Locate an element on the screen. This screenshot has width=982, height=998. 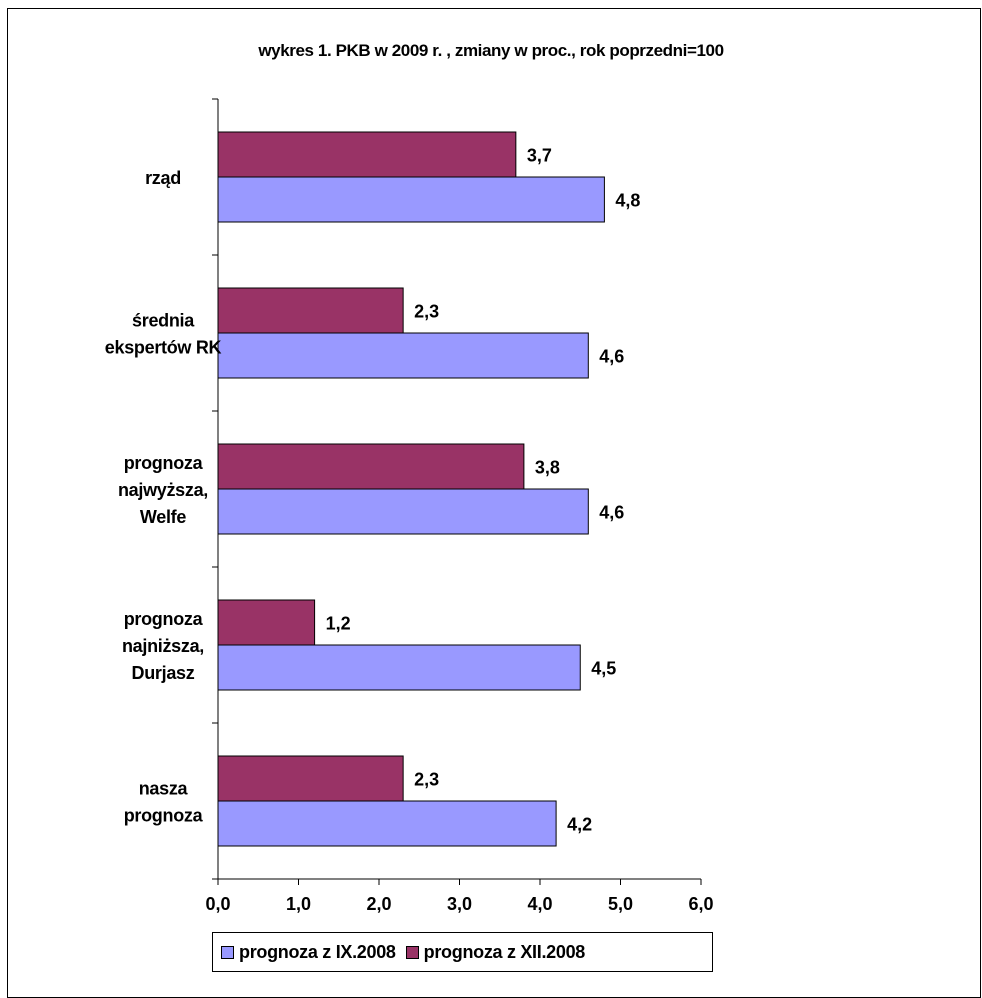
x-tick-label-4: 4,0 is located at coordinates (539, 904).